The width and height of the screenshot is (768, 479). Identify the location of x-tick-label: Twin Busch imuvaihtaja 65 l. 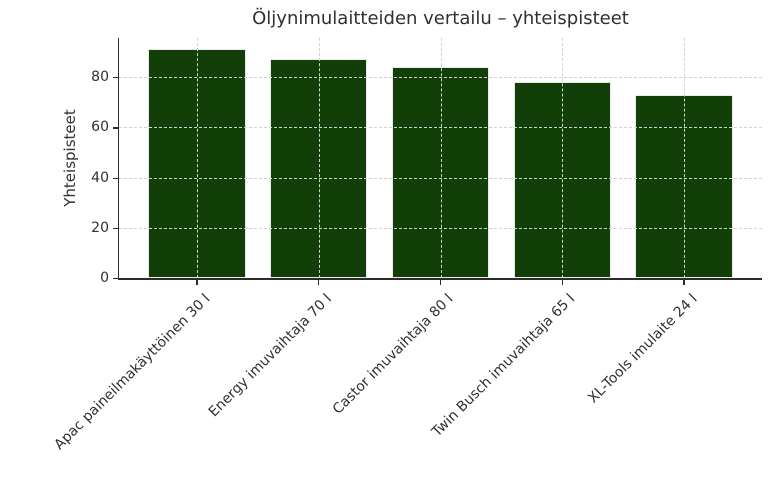
(504, 366).